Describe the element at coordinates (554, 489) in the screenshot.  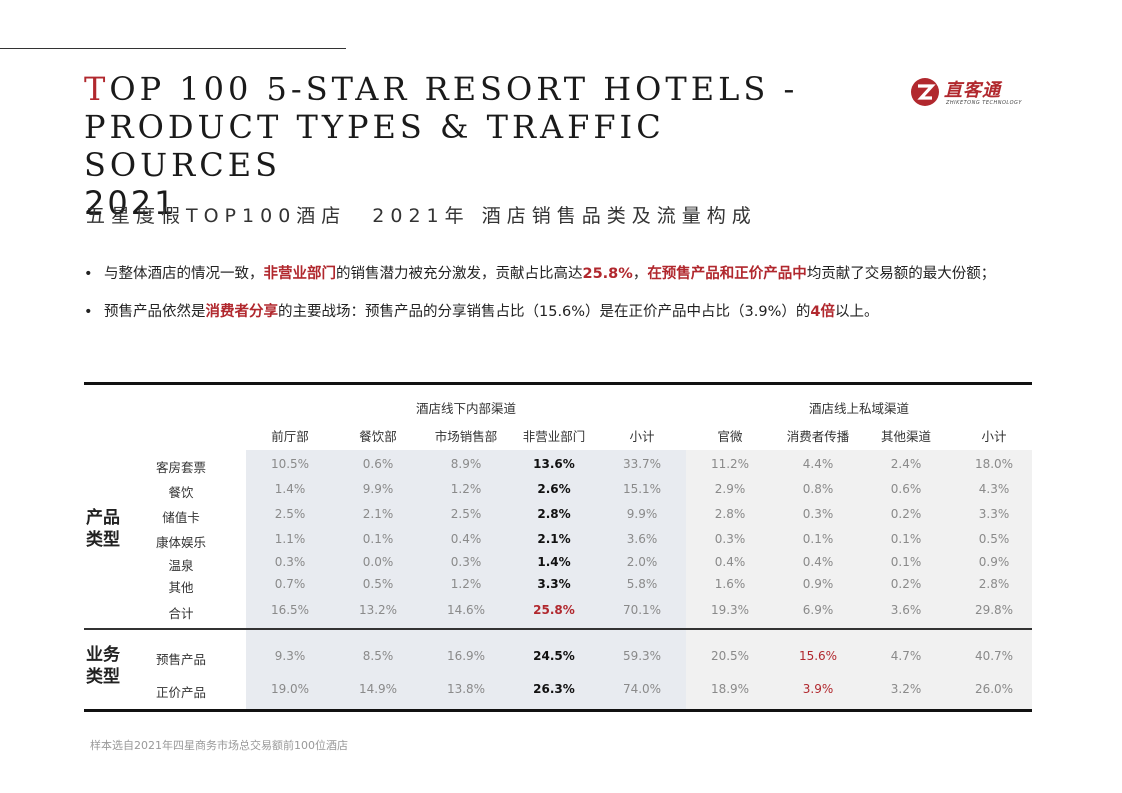
I see `table-cell: 2.6%` at that location.